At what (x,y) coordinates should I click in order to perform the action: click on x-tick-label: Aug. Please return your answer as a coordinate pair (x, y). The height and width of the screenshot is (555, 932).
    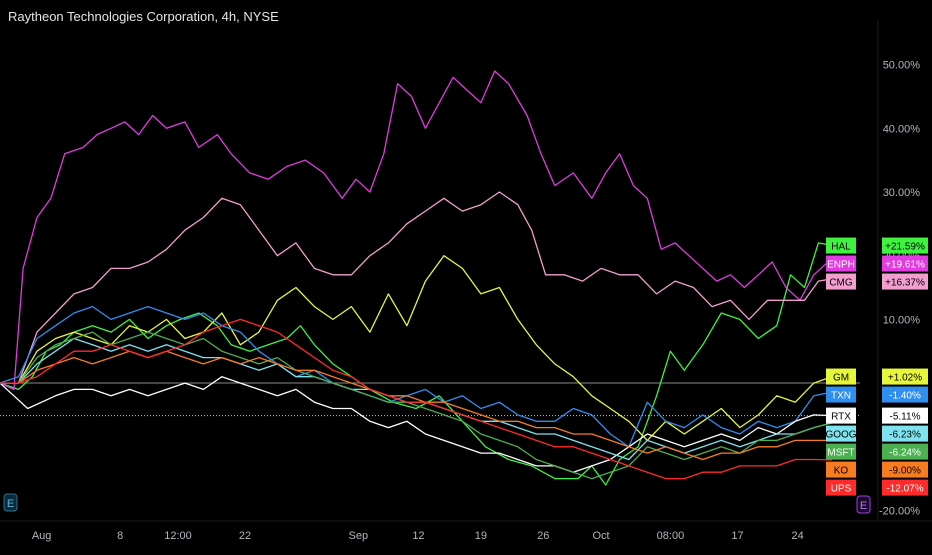
    Looking at the image, I should click on (42, 536).